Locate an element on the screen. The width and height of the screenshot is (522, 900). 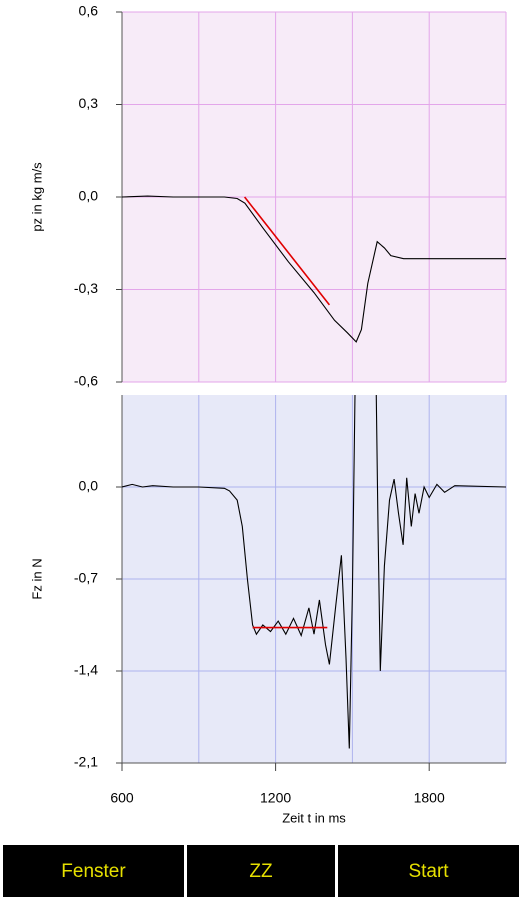
y-tick-label: -2,1 is located at coordinates (86, 762).